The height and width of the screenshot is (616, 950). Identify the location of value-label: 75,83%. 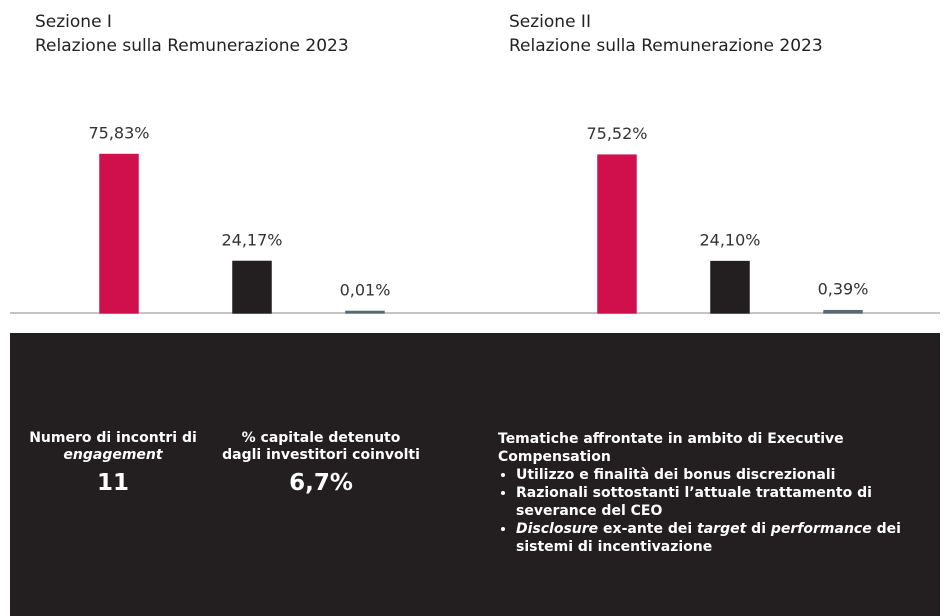
(118, 133).